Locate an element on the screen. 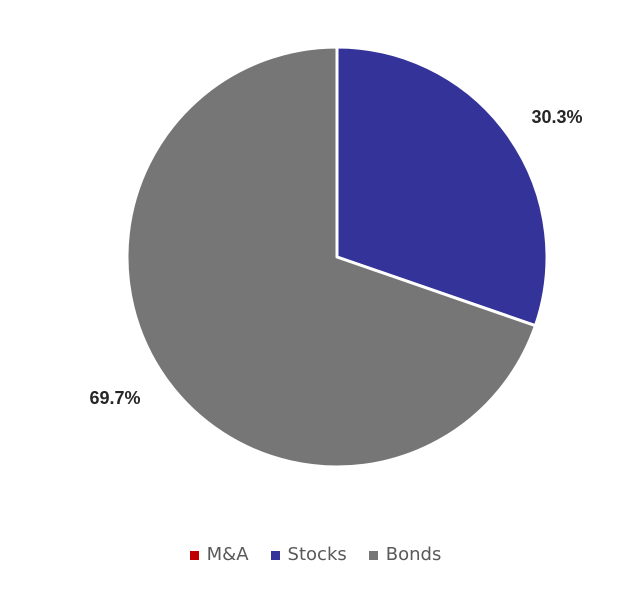 This screenshot has width=631, height=592. chart-legend: M&A Stocks Bonds is located at coordinates (315, 555).